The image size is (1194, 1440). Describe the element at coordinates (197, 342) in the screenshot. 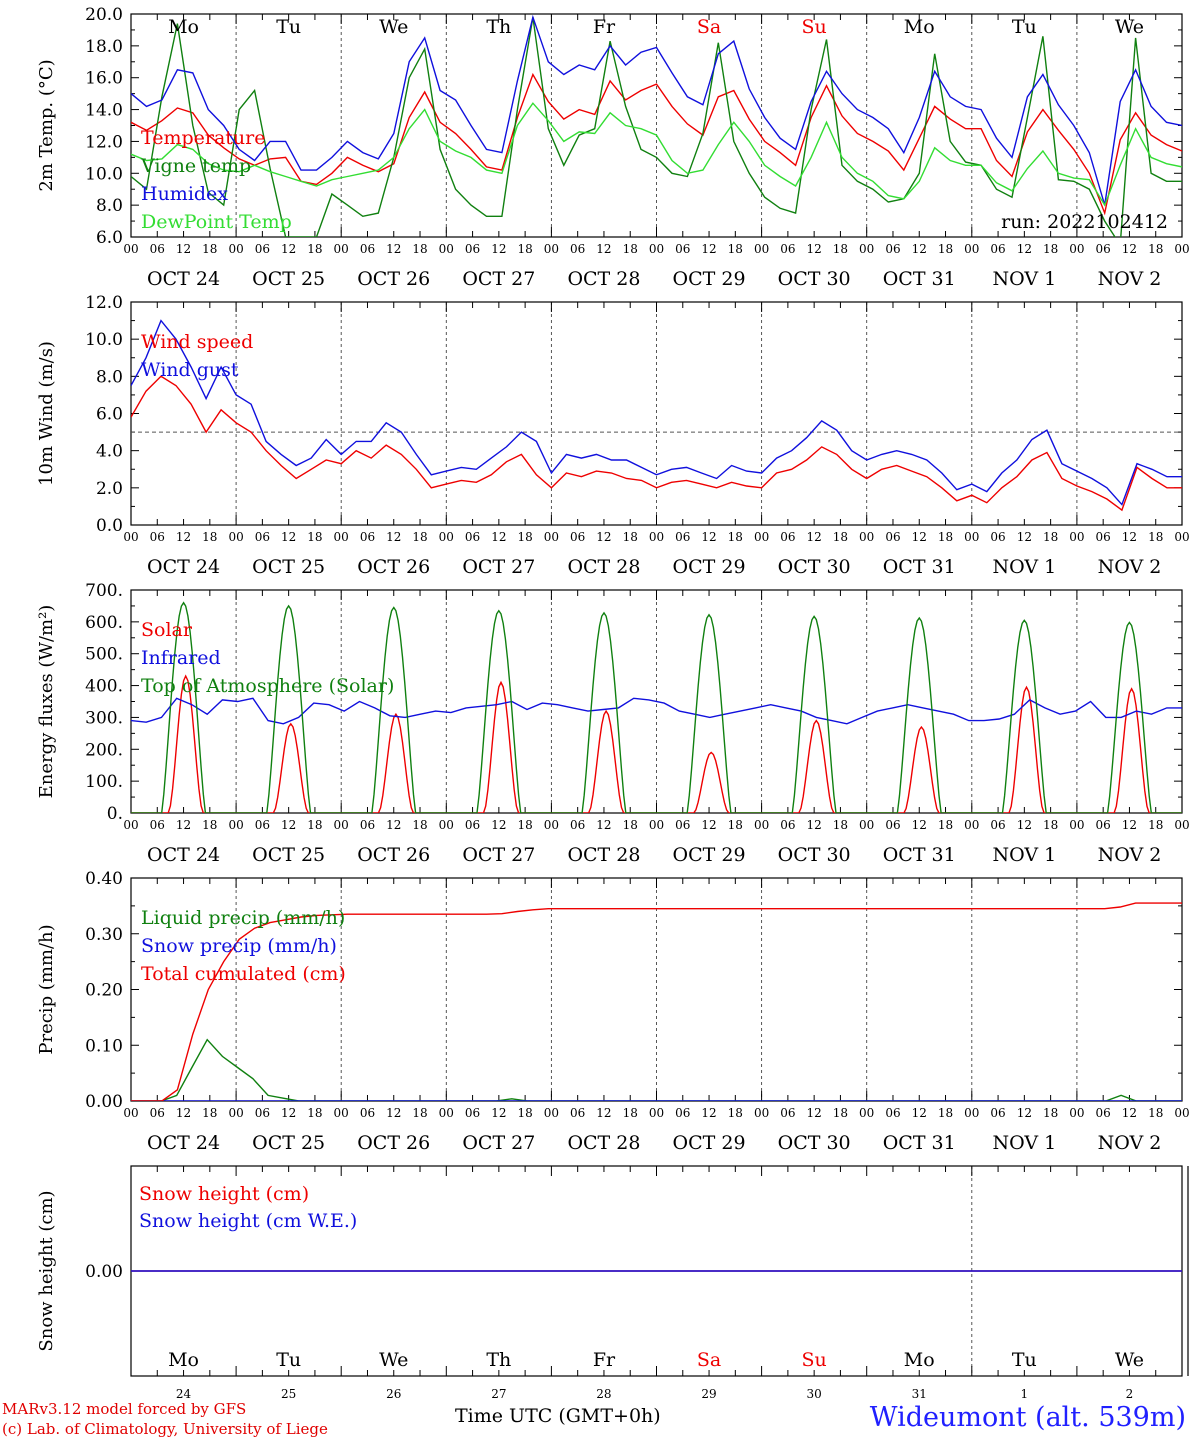

I see `legend-entry: Wind speed` at that location.